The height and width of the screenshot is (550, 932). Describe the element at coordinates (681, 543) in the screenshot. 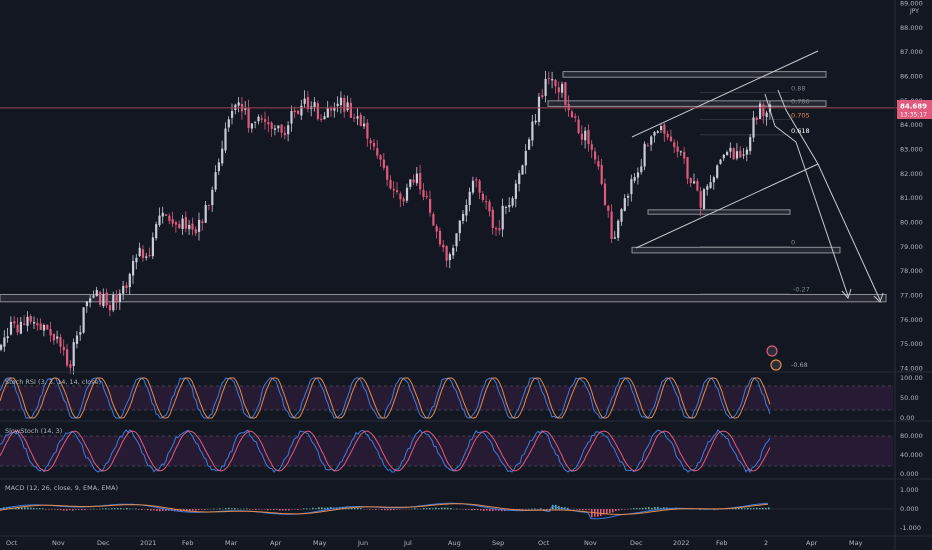

I see `time-axis-label: 2022` at that location.